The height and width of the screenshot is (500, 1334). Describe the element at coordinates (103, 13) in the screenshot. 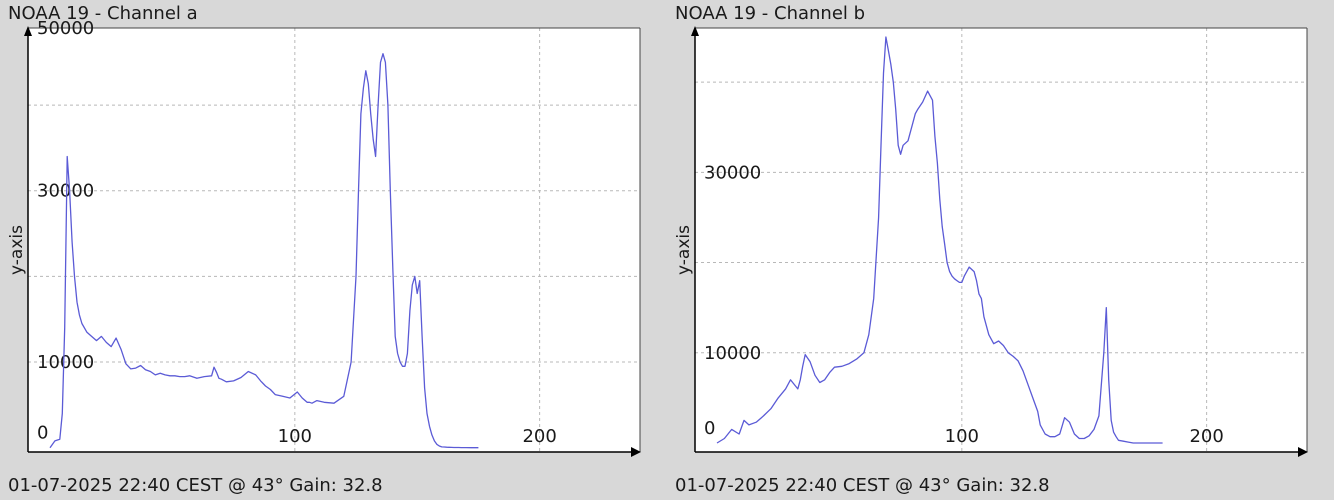

I see `chart-title: NOAA 19 - Channel a` at that location.